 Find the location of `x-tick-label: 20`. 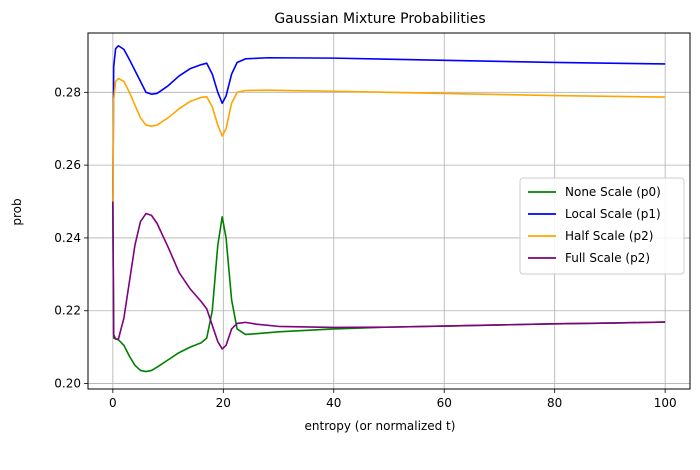

x-tick-label: 20 is located at coordinates (223, 403).